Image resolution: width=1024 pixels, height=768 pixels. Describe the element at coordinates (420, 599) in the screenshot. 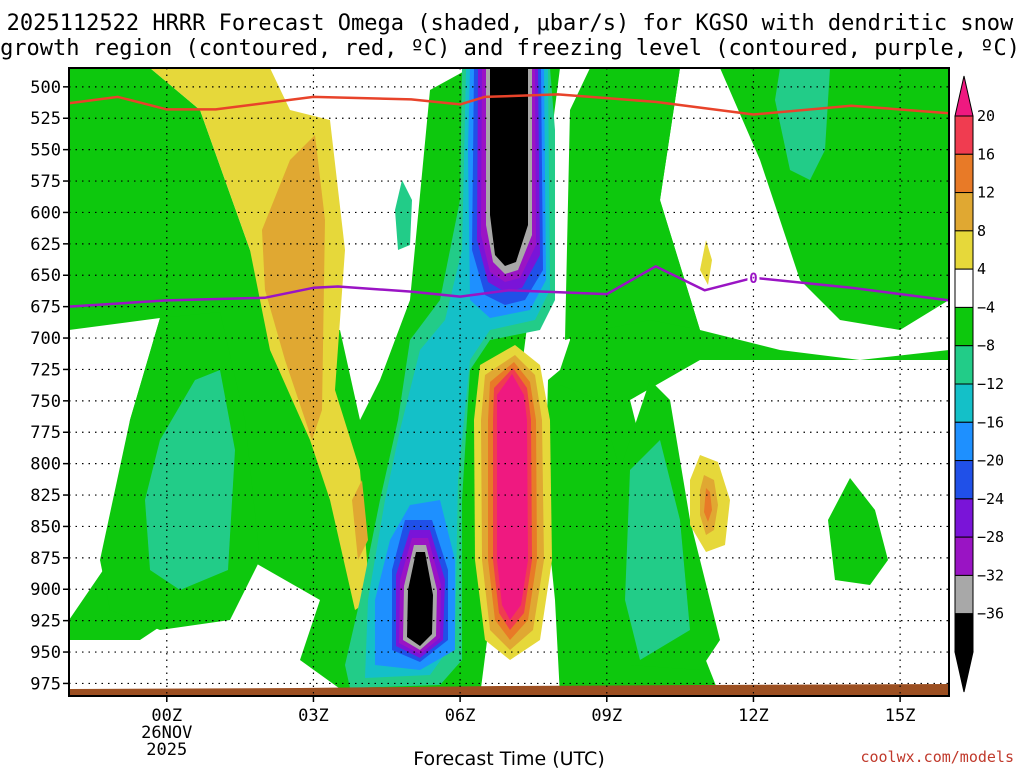

I see `omega-region-updraft-lower-black` at that location.